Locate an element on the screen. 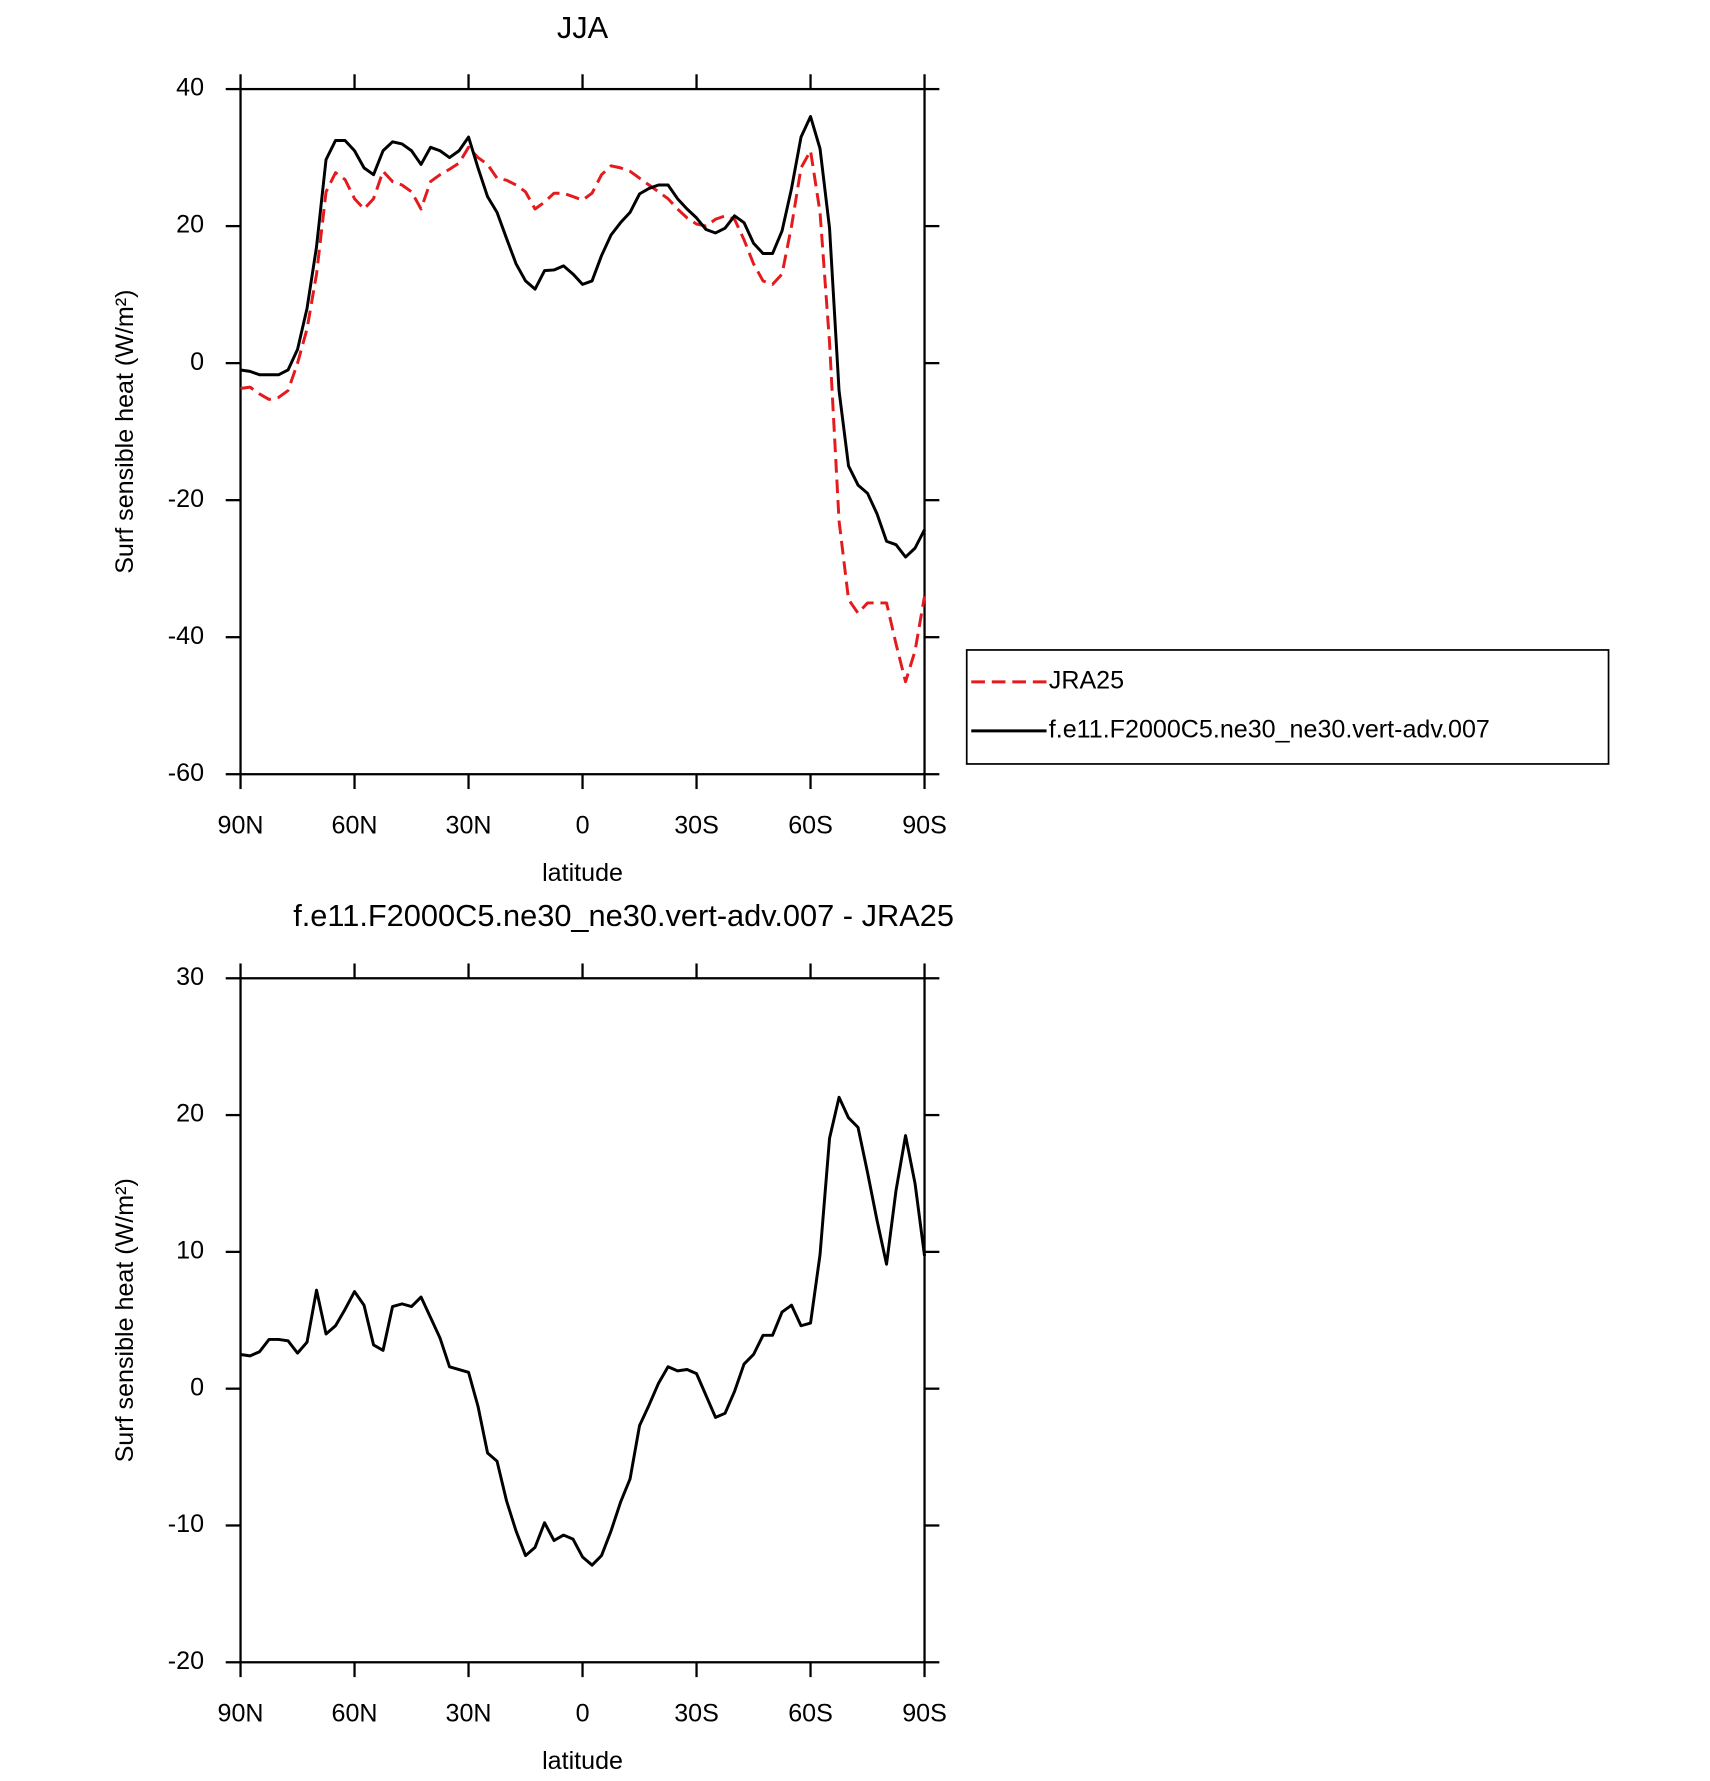 Image resolution: width=1710 pixels, height=1781 pixels. y-tick-label: -40 is located at coordinates (186, 636).